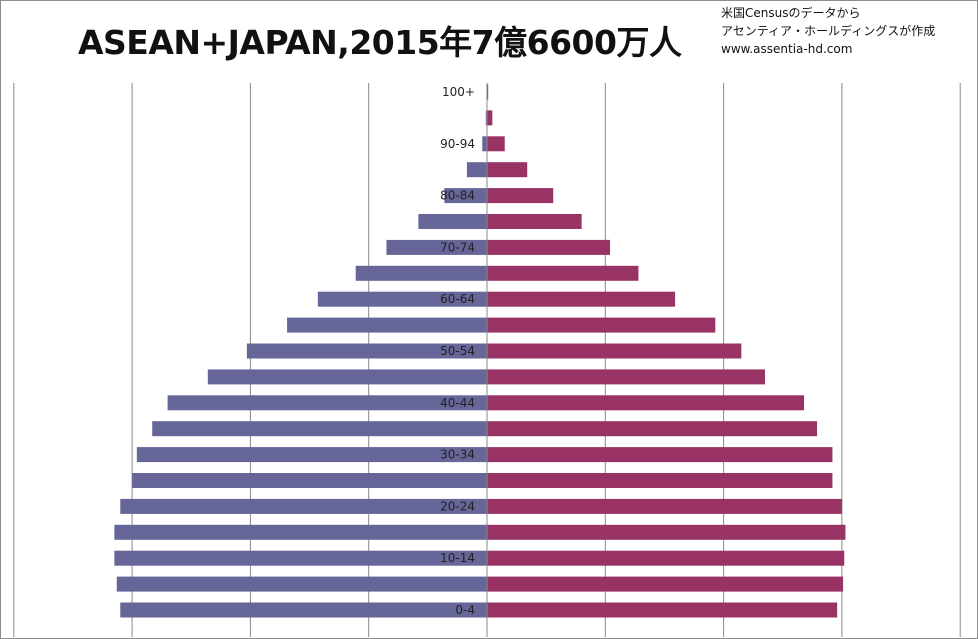  Describe the element at coordinates (458, 92) in the screenshot. I see `tick-label: 100+` at that location.